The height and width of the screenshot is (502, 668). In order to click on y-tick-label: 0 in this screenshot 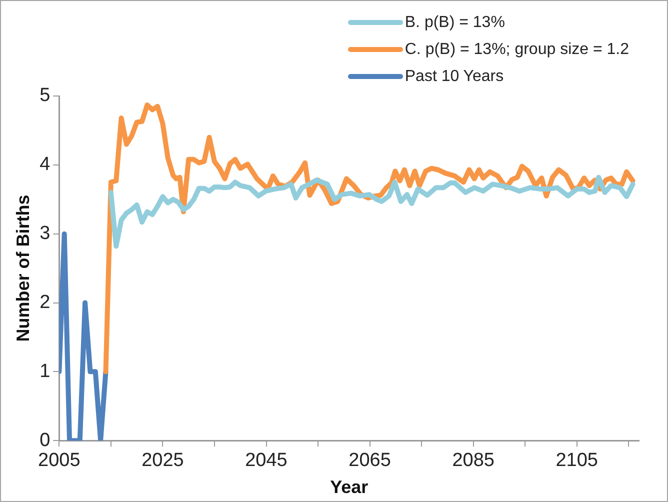, I will do `click(45, 440)`.